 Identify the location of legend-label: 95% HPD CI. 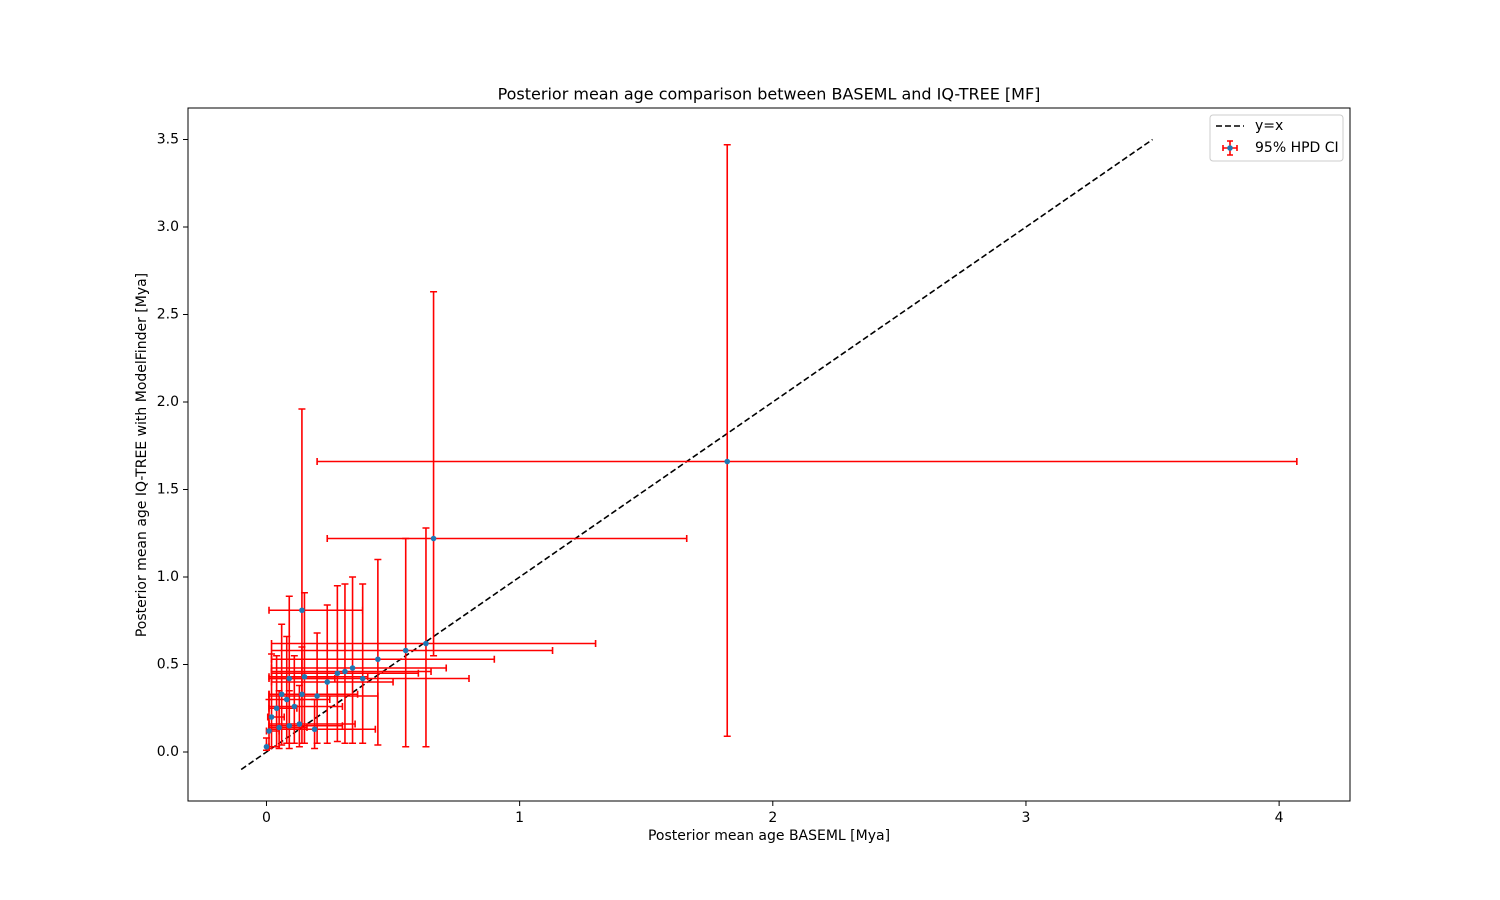
(1297, 148).